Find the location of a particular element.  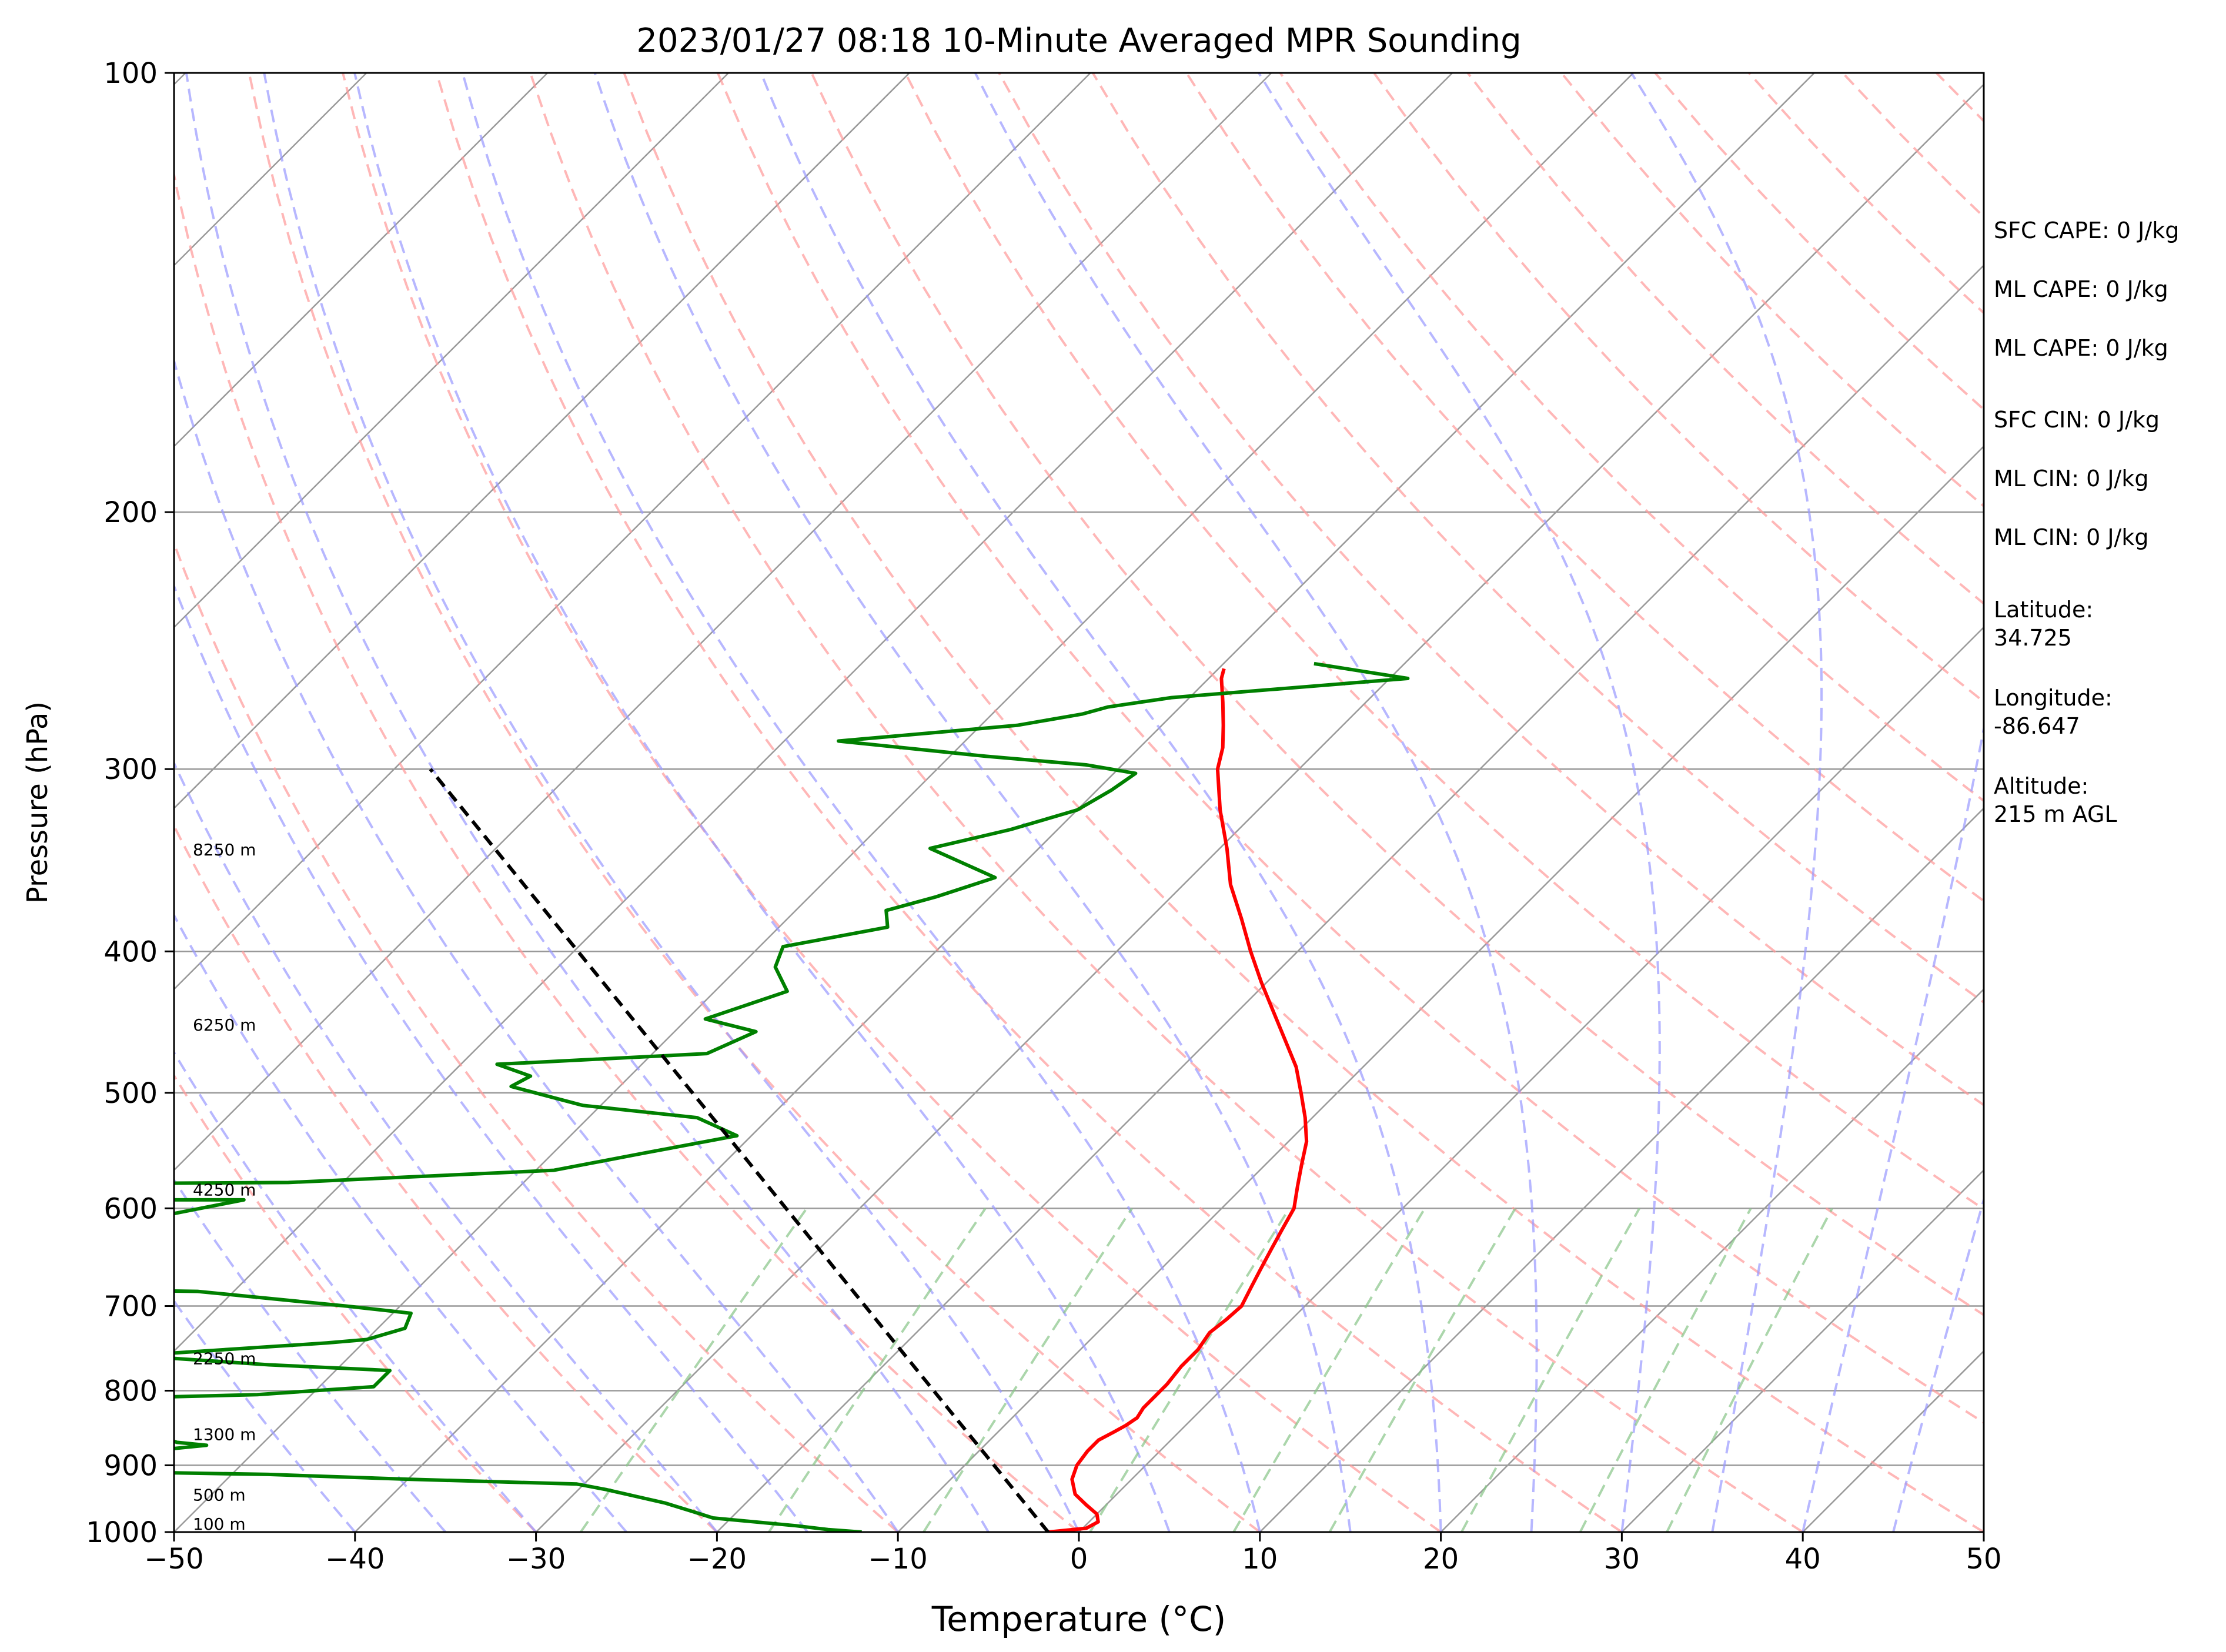

y-tick-label: 900 is located at coordinates (130, 1466).